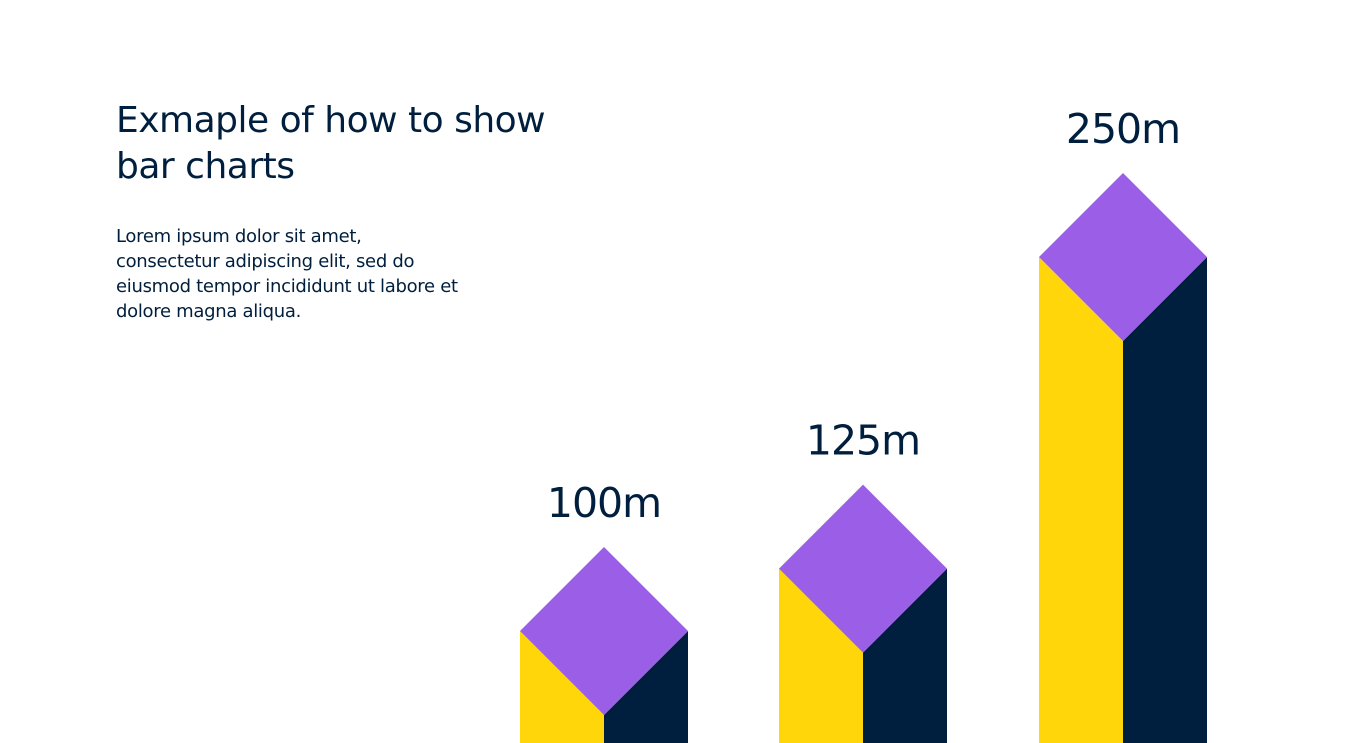  Describe the element at coordinates (356, 144) in the screenshot. I see `page-title: Exmaple of how to show bar charts` at that location.